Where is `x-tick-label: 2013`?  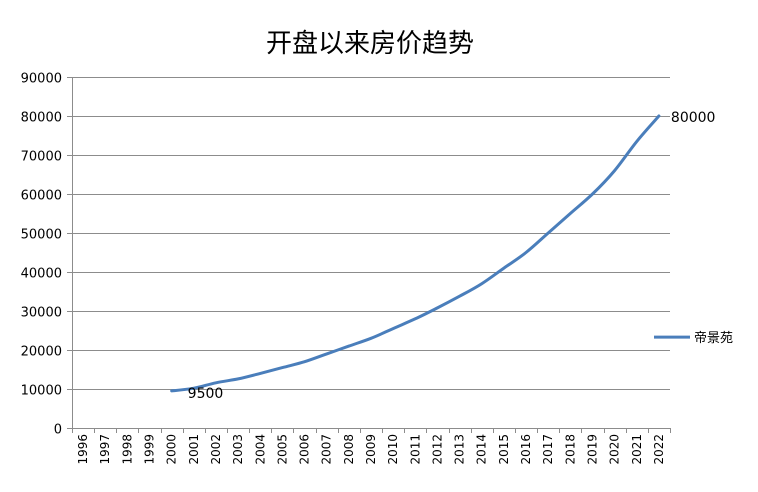 x-tick-label: 2013 is located at coordinates (460, 449).